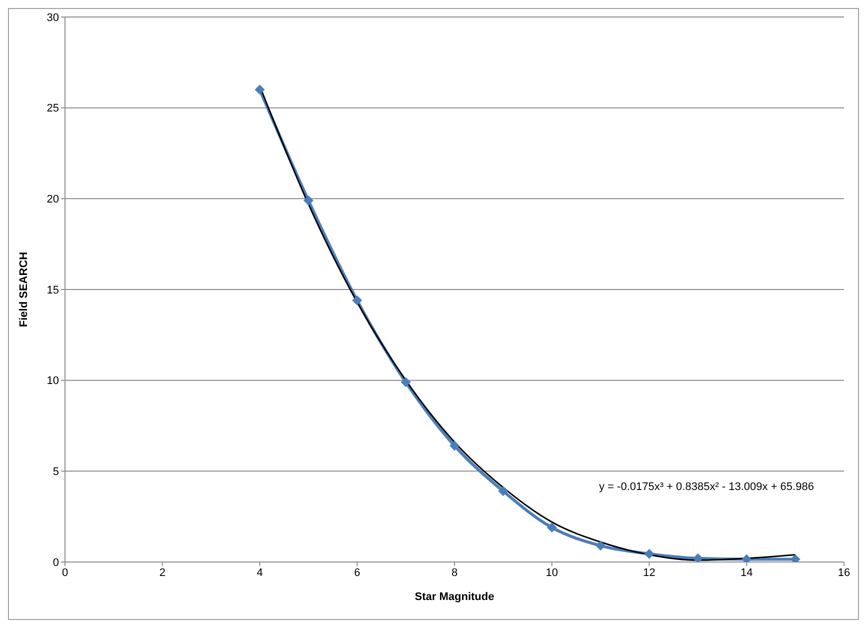  I want to click on y-tick-label: 5, so click(55, 472).